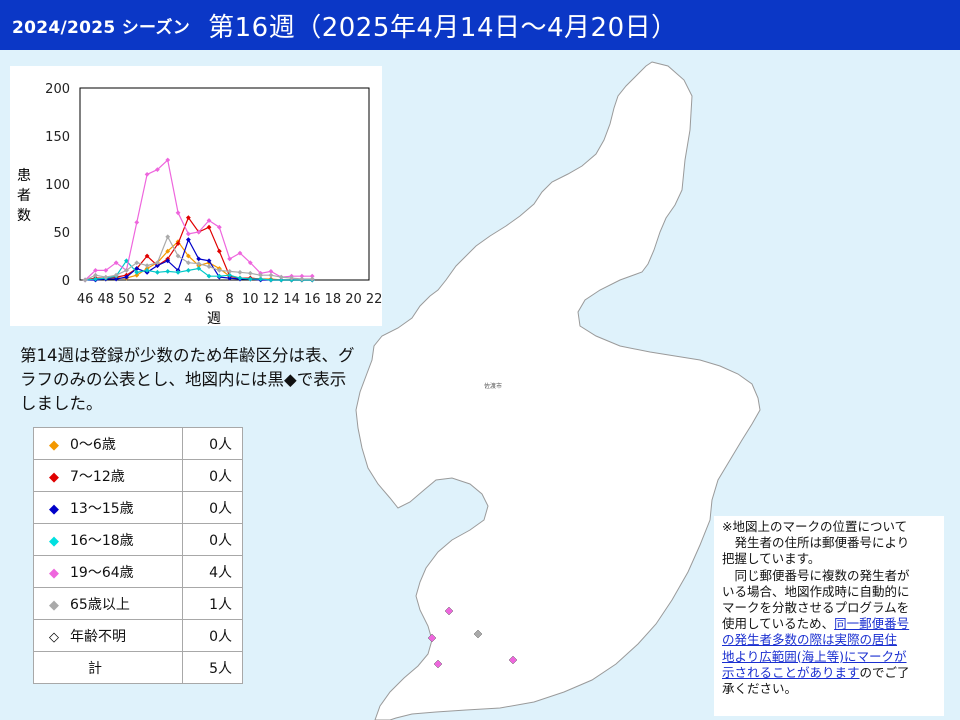 This screenshot has height=720, width=960. What do you see at coordinates (250, 299) in the screenshot?
I see `x-tick-label: 10` at bounding box center [250, 299].